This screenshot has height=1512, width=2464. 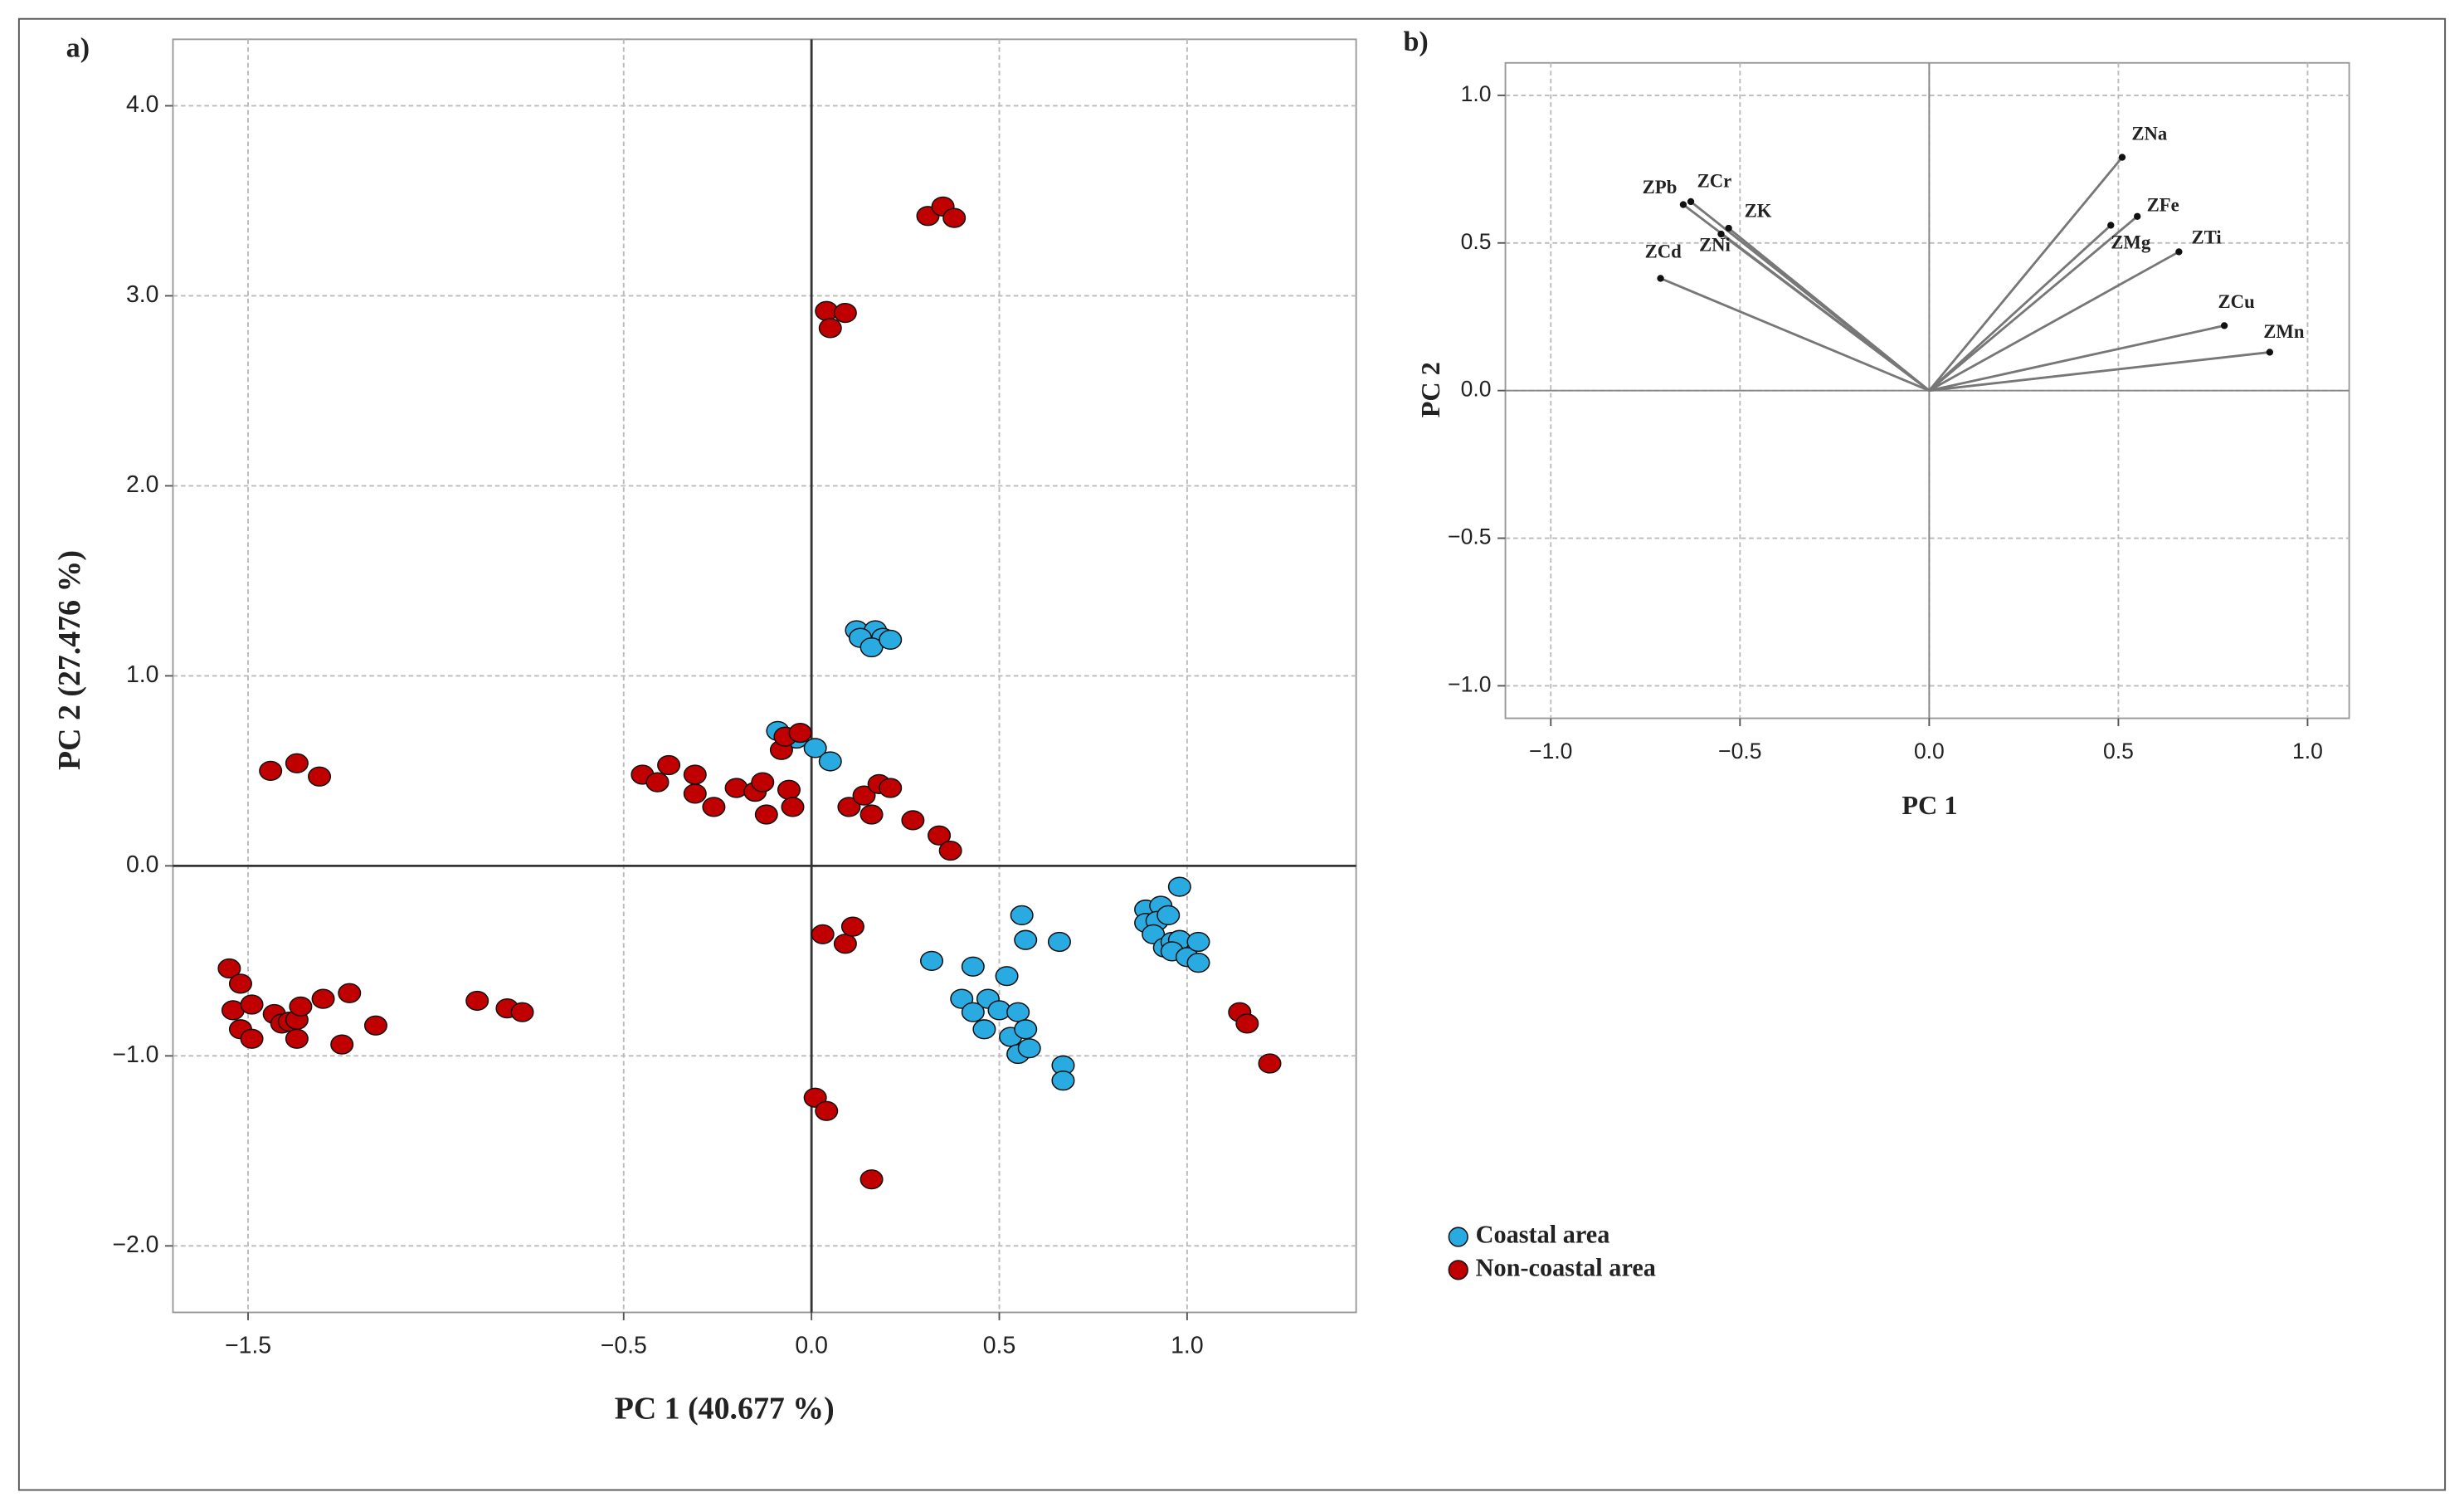 What do you see at coordinates (1476, 242) in the screenshot?
I see `y-tick-label: 0.5` at bounding box center [1476, 242].